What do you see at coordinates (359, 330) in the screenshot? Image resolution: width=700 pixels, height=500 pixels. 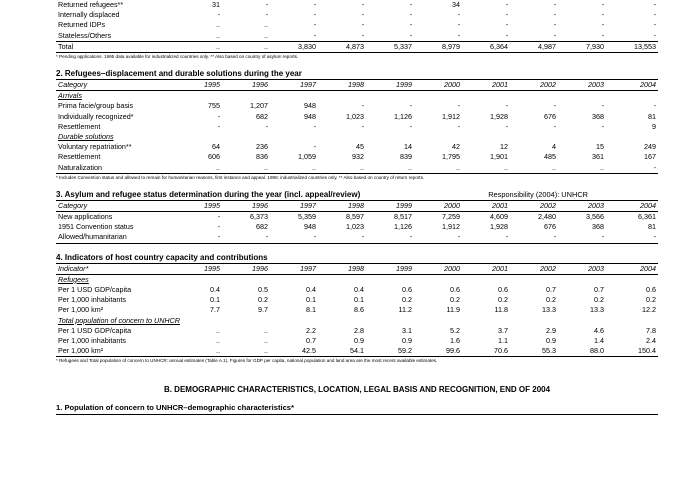 I see `cell-value: 2.8` at bounding box center [359, 330].